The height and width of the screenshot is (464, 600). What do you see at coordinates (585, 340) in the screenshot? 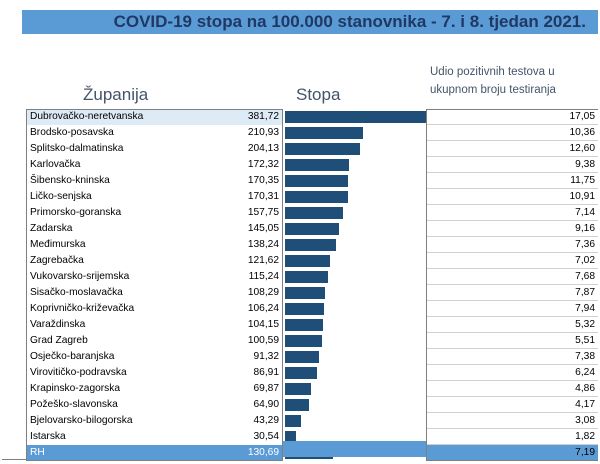
I see `positive-share-value: 5,51` at bounding box center [585, 340].